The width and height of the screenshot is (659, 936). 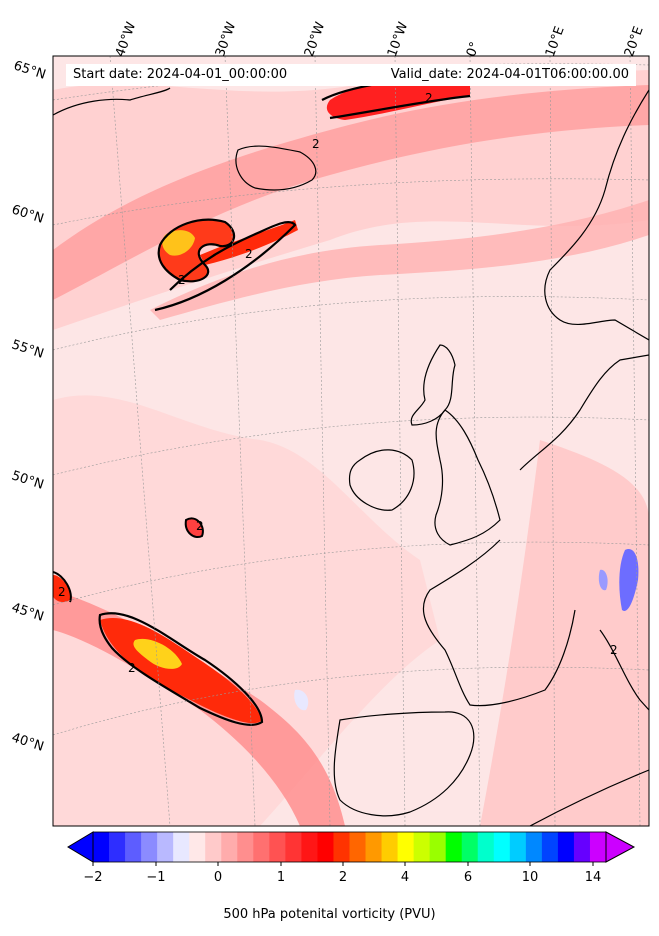 I want to click on colorbar-outline, so click(x=349, y=847).